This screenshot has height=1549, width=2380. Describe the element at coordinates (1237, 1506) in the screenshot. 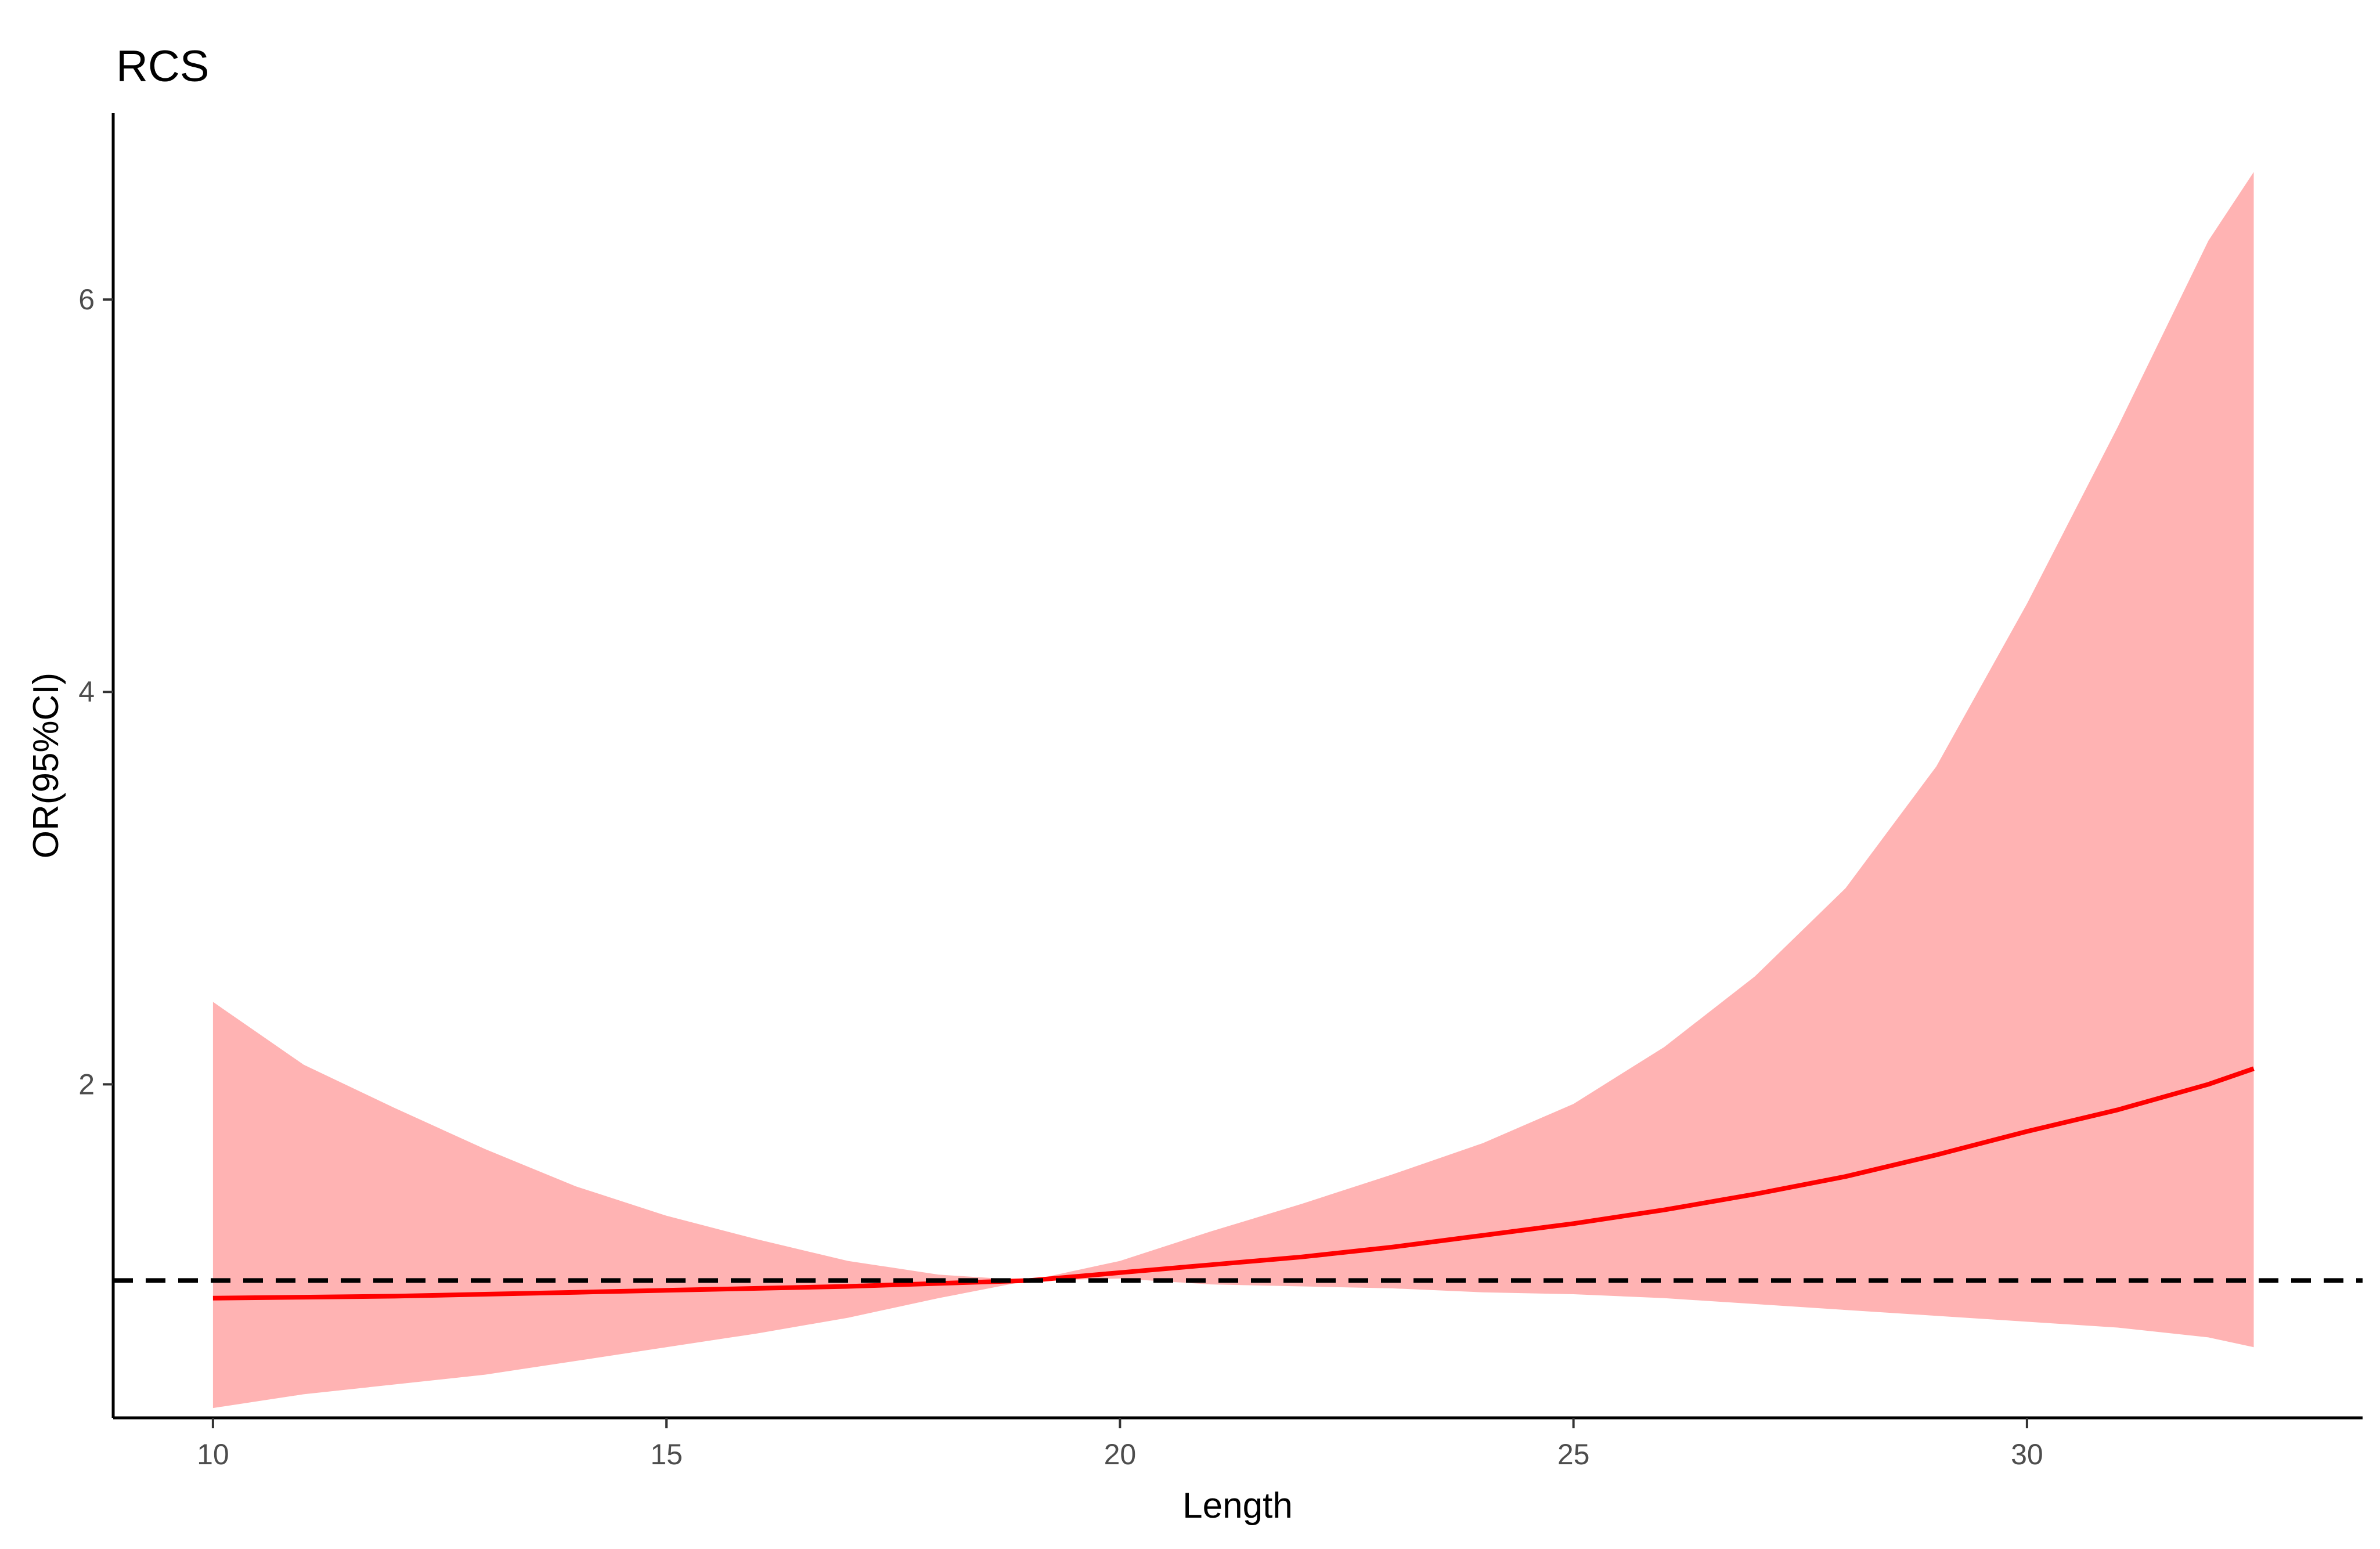

I see `x-axis-title: Length` at that location.